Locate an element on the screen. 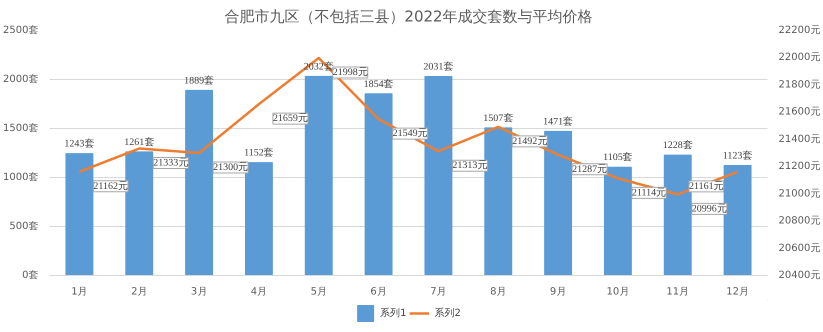 This screenshot has height=332, width=823. y2-tick-label: 20800元 is located at coordinates (799, 221).